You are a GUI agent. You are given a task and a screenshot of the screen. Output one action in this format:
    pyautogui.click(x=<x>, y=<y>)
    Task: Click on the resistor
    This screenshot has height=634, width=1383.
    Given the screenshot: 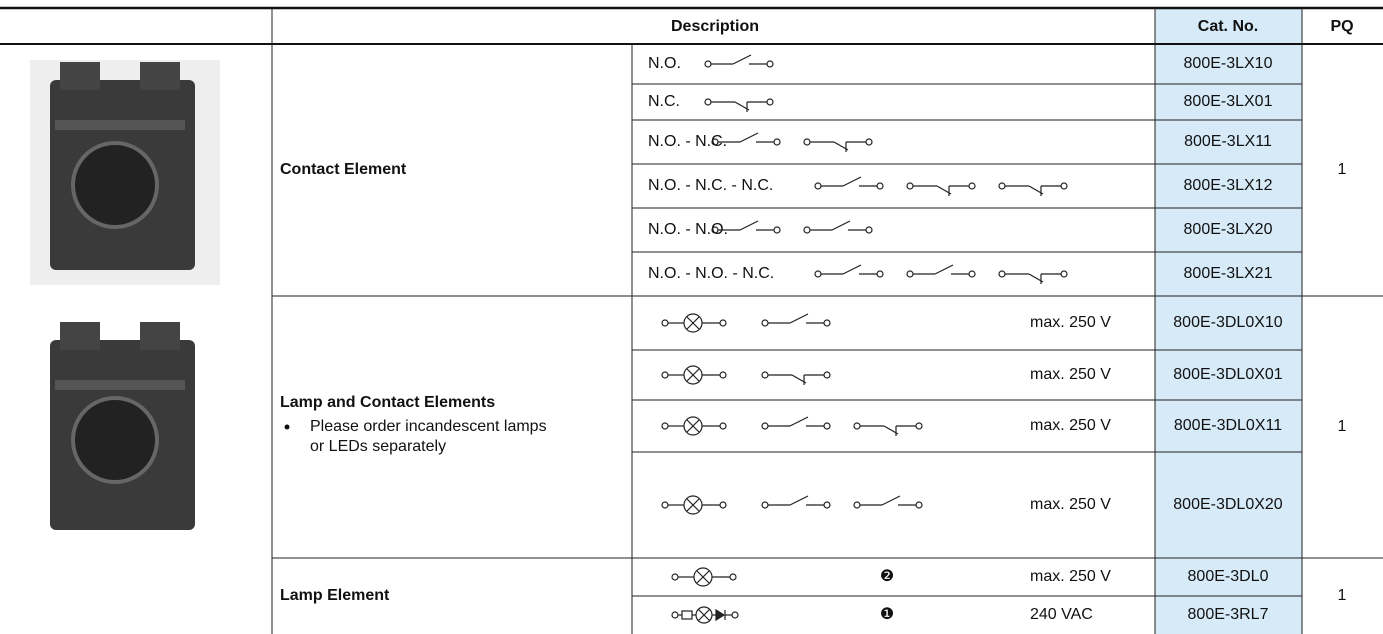 What is the action you would take?
    pyautogui.click(x=687, y=615)
    